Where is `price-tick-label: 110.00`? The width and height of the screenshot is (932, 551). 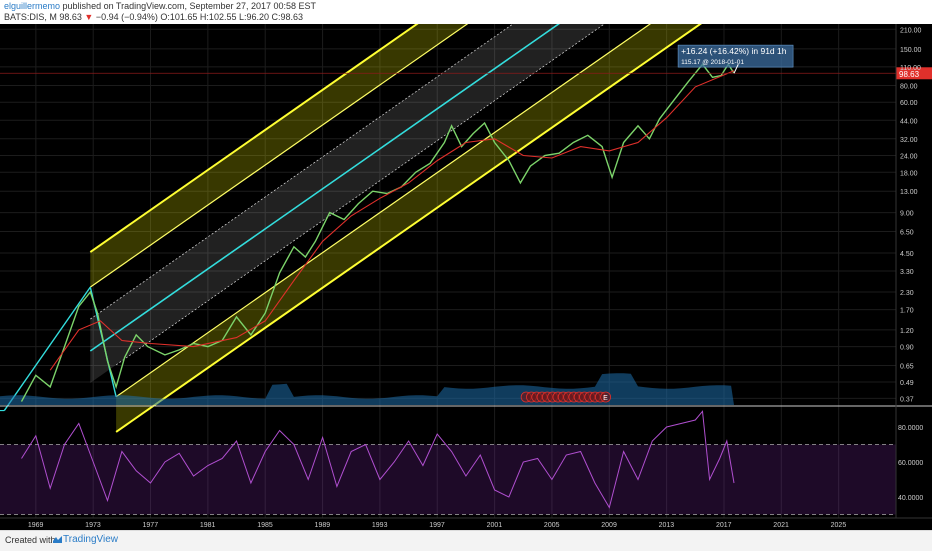 price-tick-label: 110.00 is located at coordinates (910, 68).